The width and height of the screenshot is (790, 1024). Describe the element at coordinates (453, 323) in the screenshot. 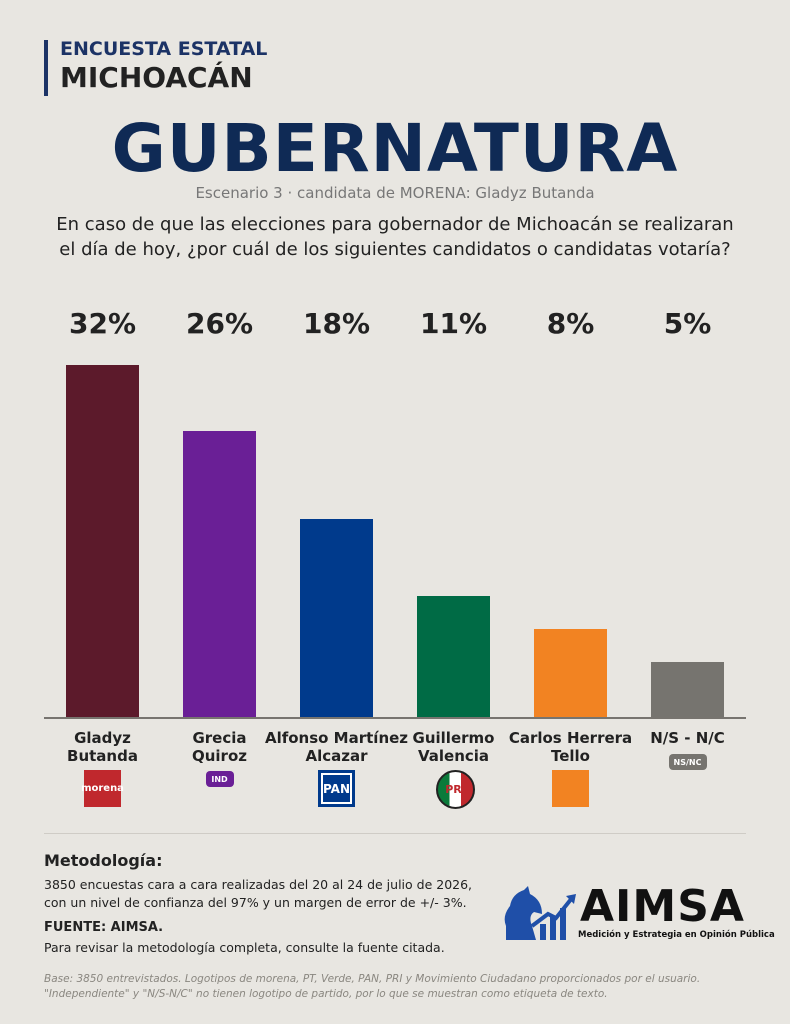

I see `value-label: 11%` at that location.